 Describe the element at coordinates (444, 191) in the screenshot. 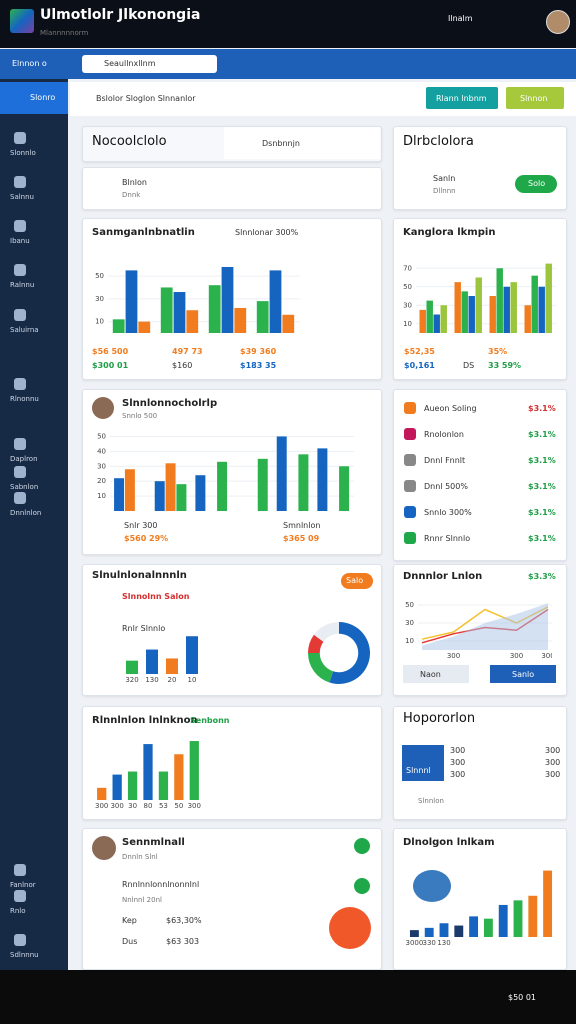

I see `subtitle: Dllnnn` at that location.